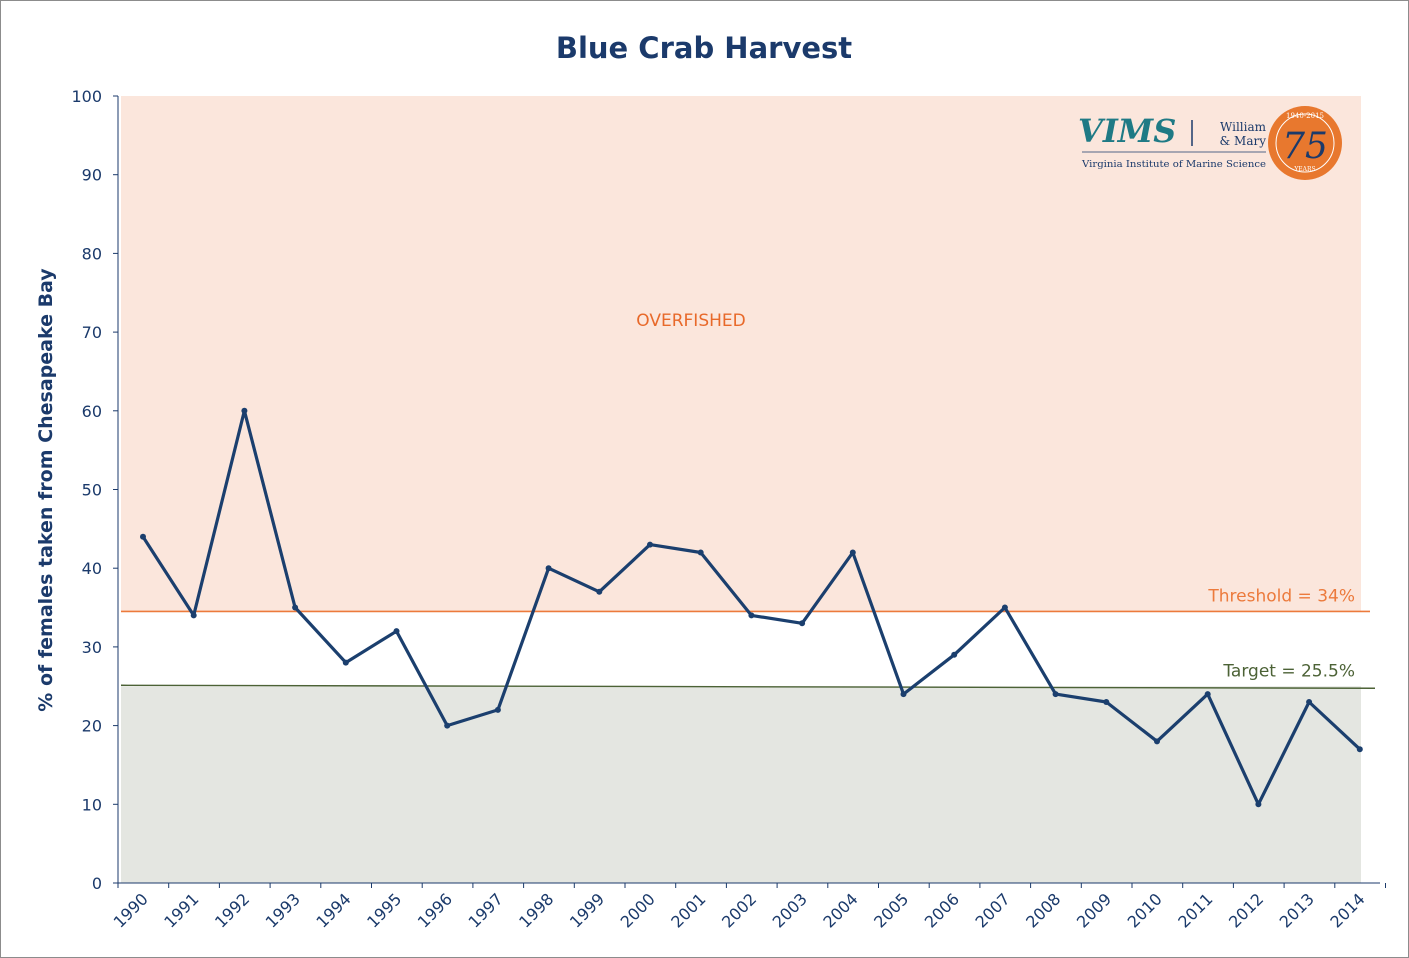 The width and height of the screenshot is (1409, 958). Describe the element at coordinates (1347, 910) in the screenshot. I see `x-tick-label: 2014` at that location.